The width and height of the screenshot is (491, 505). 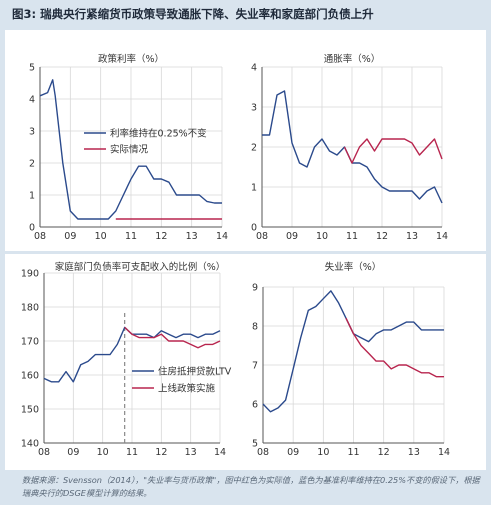 I want to click on y-tick-label: 6, so click(x=255, y=405).